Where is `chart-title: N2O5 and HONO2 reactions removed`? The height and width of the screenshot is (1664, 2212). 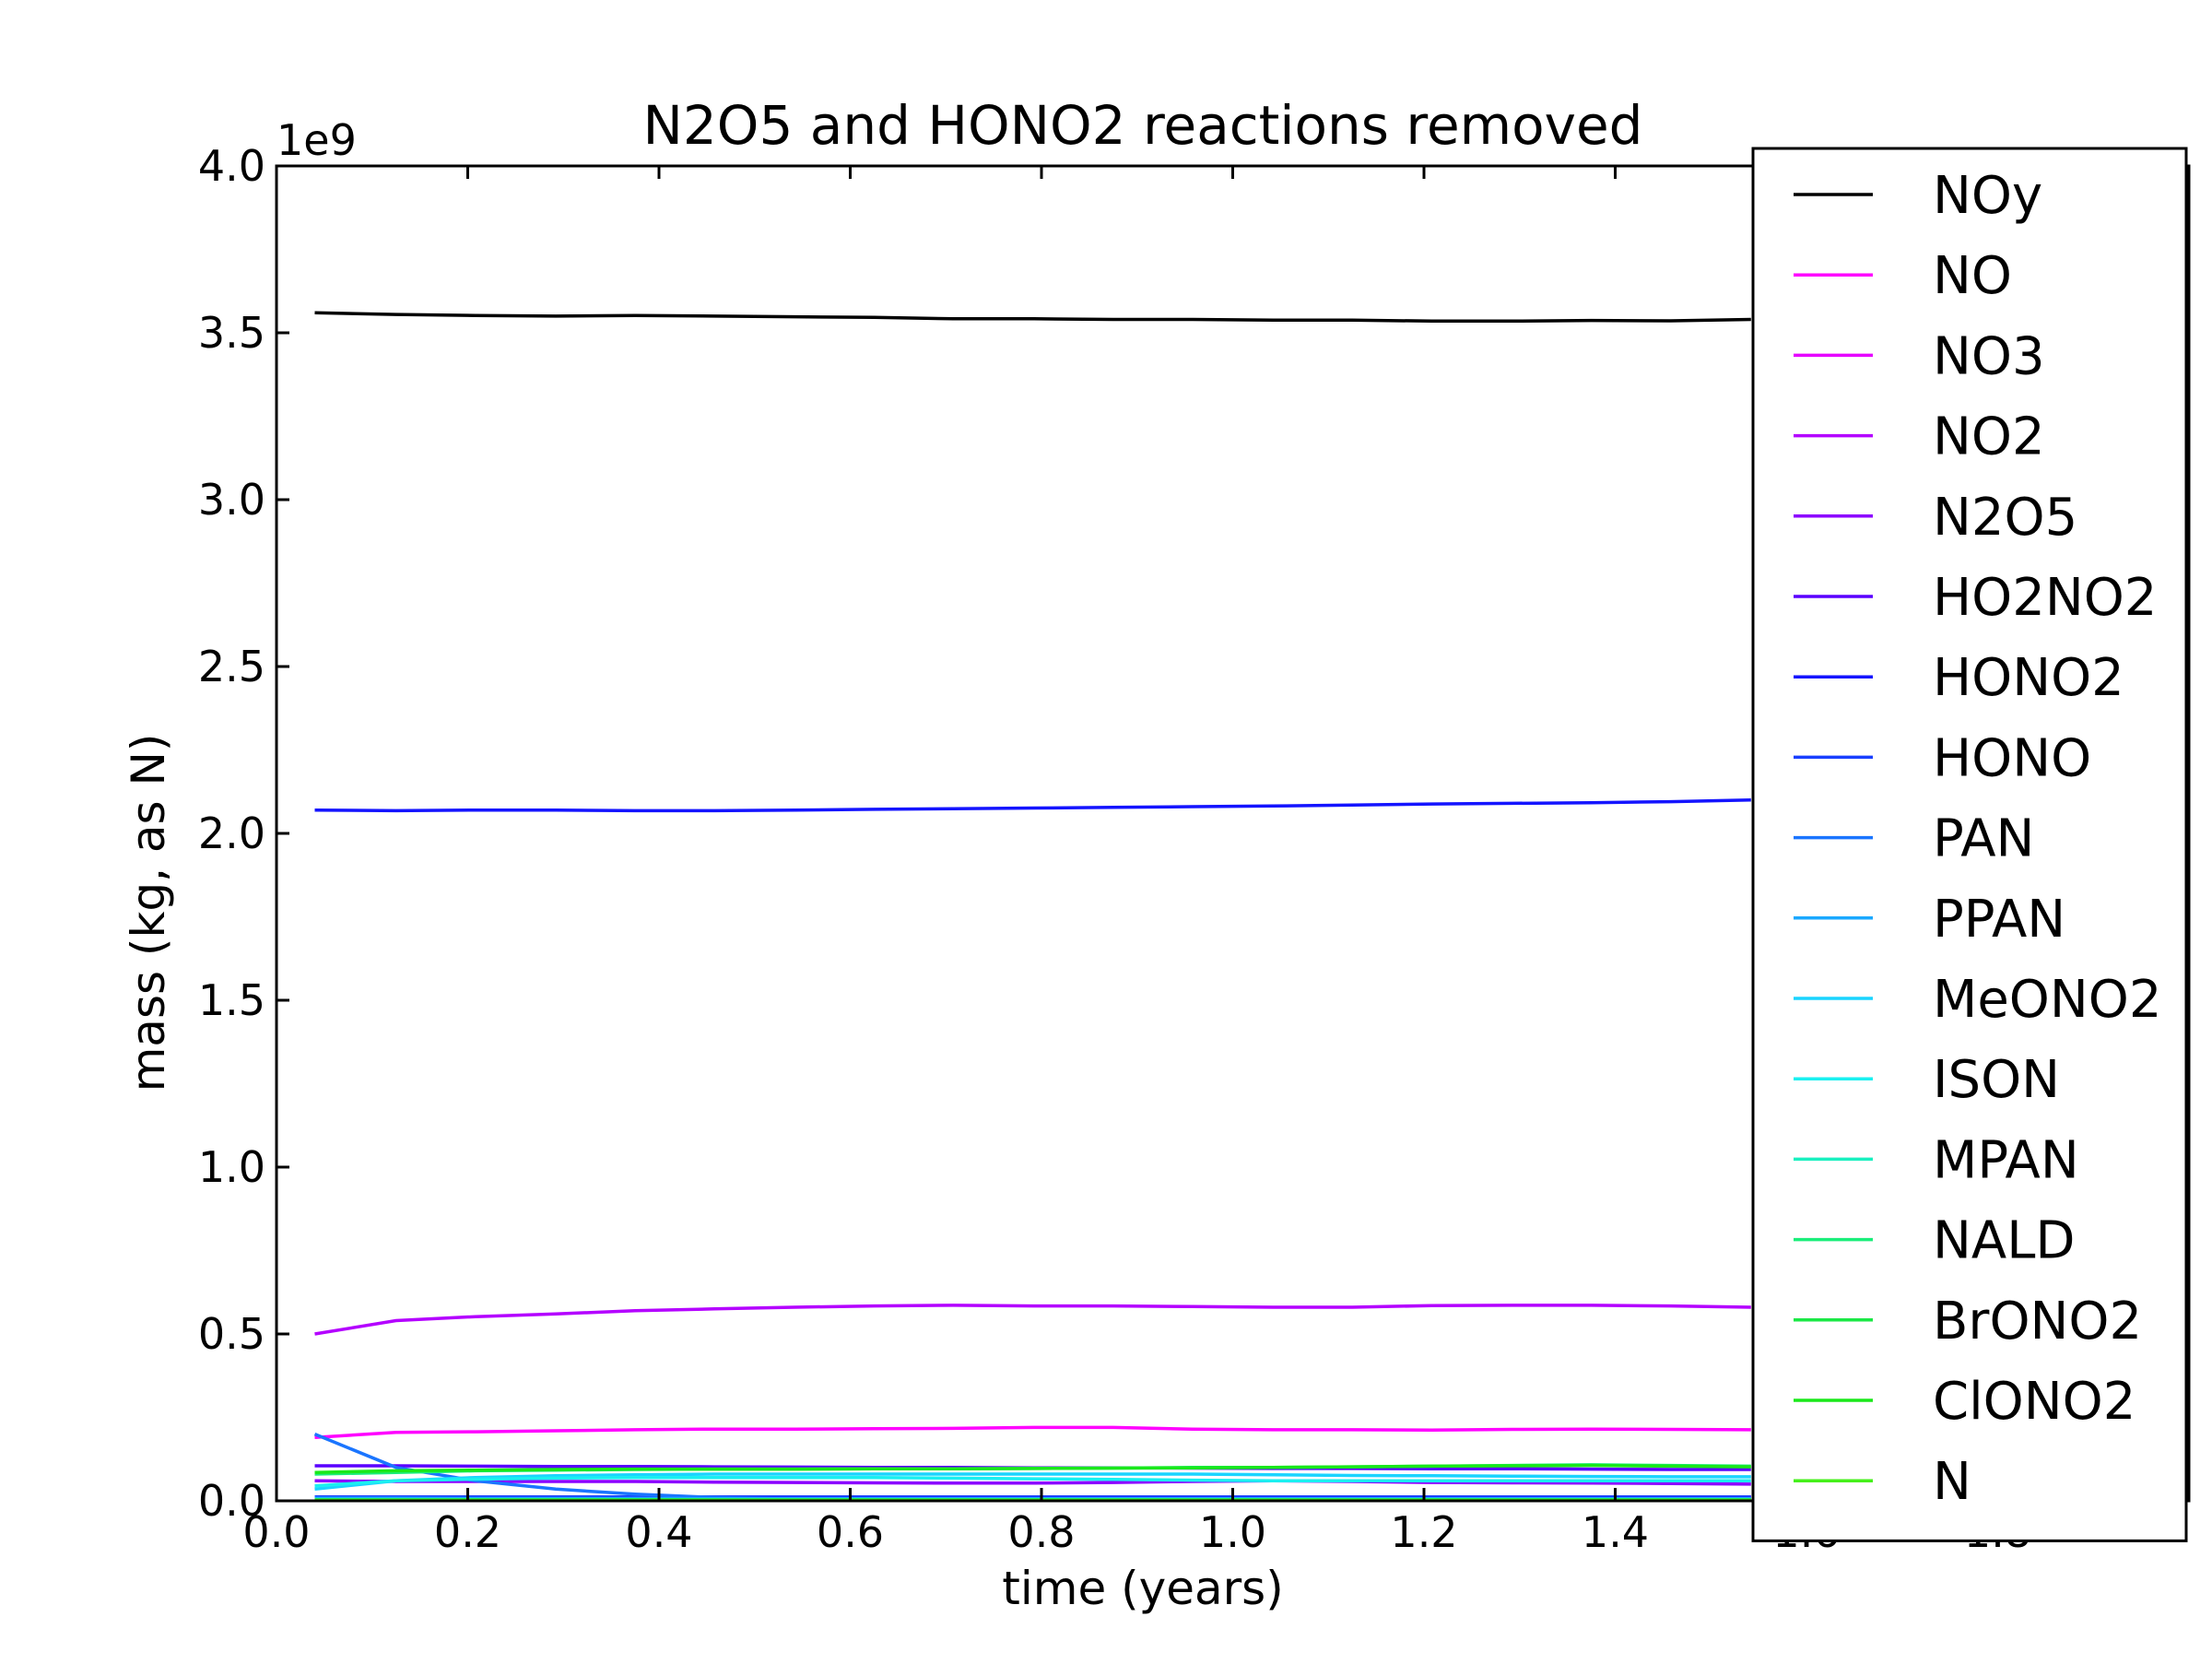
chart-title: N2O5 and HONO2 reactions removed is located at coordinates (1143, 125).